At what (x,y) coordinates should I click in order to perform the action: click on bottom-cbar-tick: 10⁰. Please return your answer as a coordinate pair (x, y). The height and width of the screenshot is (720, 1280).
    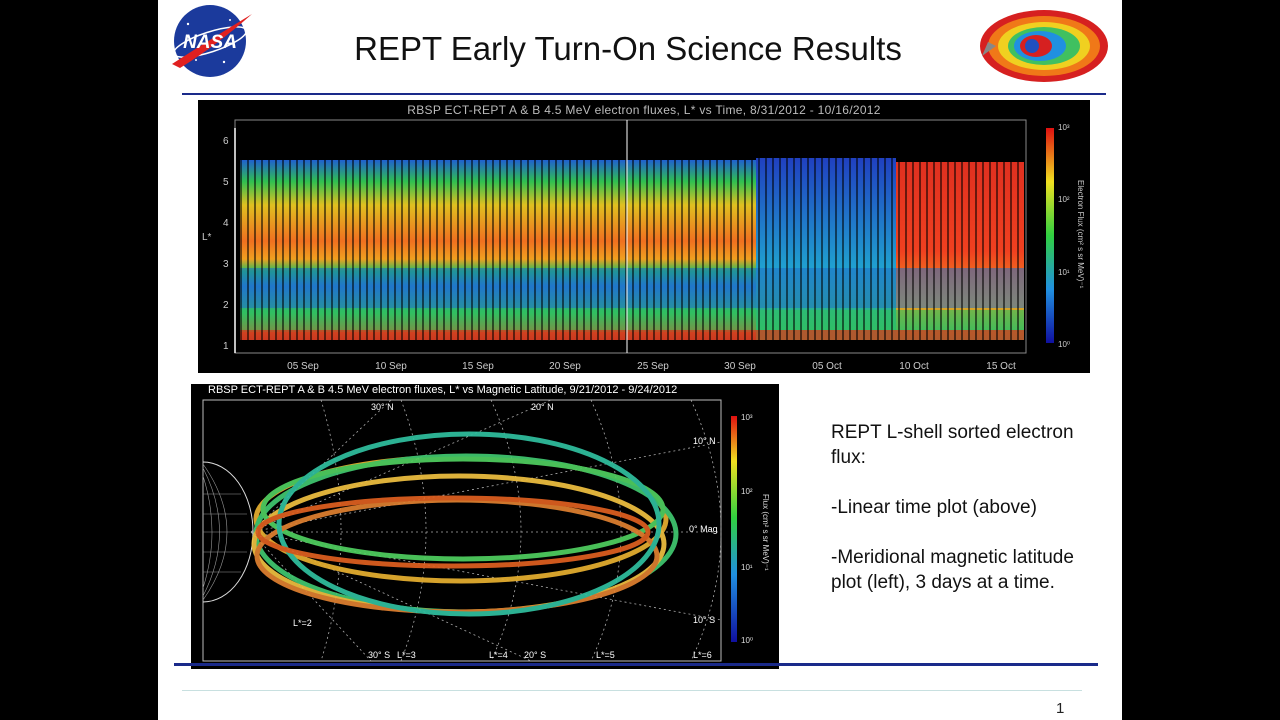
    Looking at the image, I should click on (747, 640).